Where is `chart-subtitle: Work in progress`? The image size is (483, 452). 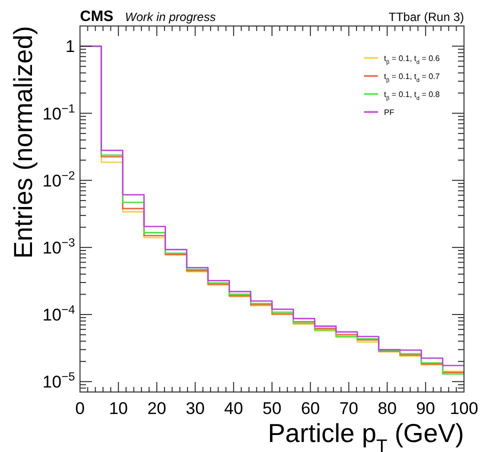
chart-subtitle: Work in progress is located at coordinates (170, 17).